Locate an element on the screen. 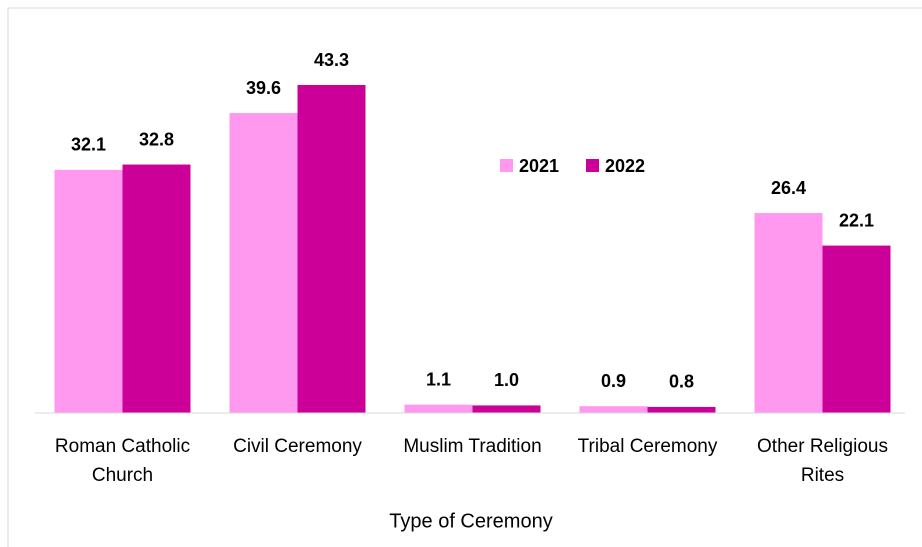 The image size is (922, 547). value-label: 1.1 is located at coordinates (438, 379).